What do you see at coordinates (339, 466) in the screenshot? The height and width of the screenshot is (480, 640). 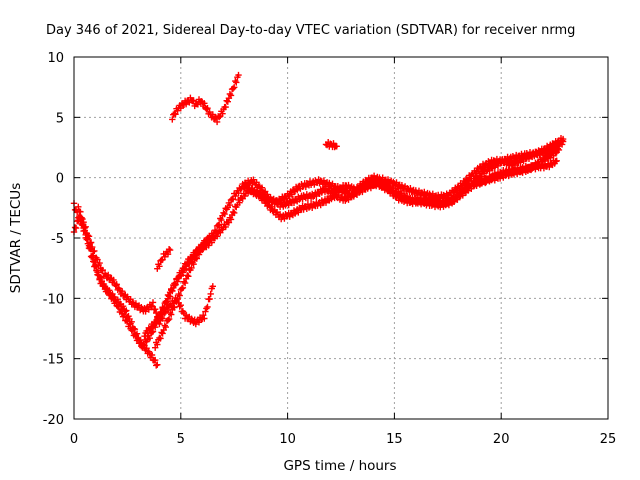 I see `x-axis-label: GPS time / hours` at bounding box center [339, 466].